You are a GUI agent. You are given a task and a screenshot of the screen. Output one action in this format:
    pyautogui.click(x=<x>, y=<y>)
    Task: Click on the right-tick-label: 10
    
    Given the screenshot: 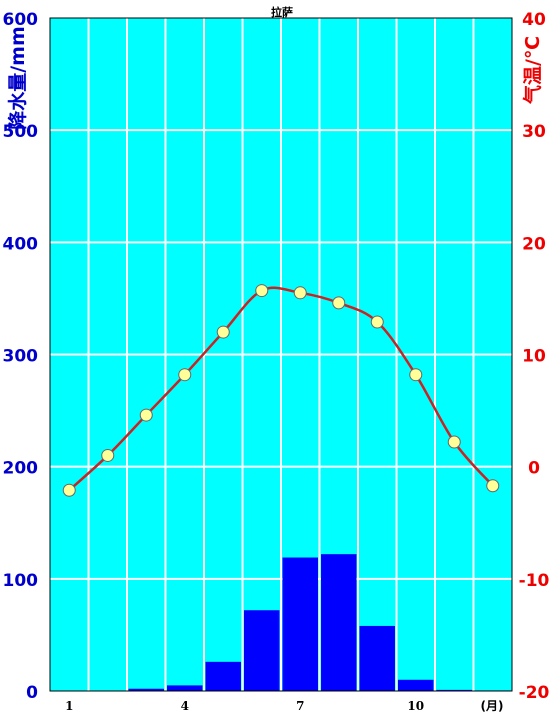 What is the action you would take?
    pyautogui.click(x=534, y=357)
    